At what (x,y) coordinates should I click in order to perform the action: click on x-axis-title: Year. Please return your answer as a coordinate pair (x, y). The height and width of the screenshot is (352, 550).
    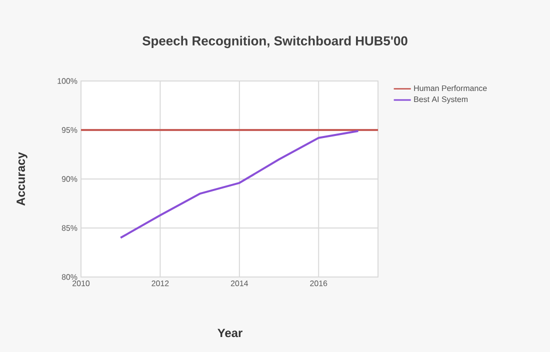
    Looking at the image, I should click on (230, 333).